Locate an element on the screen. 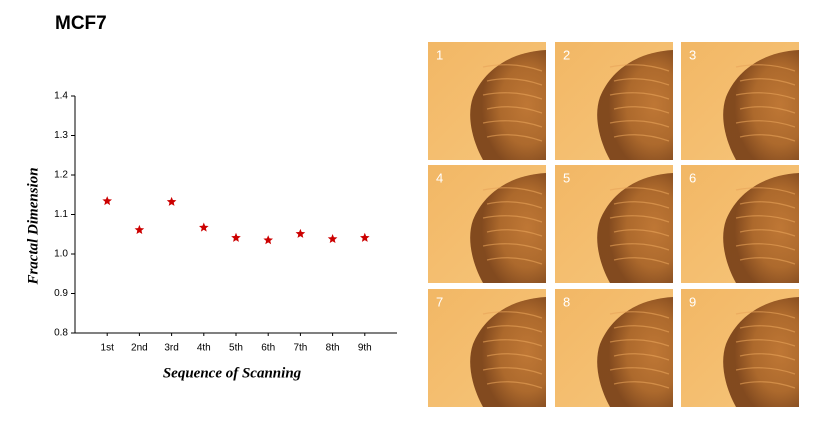 This screenshot has height=423, width=821. panel-label: 9 is located at coordinates (692, 301).